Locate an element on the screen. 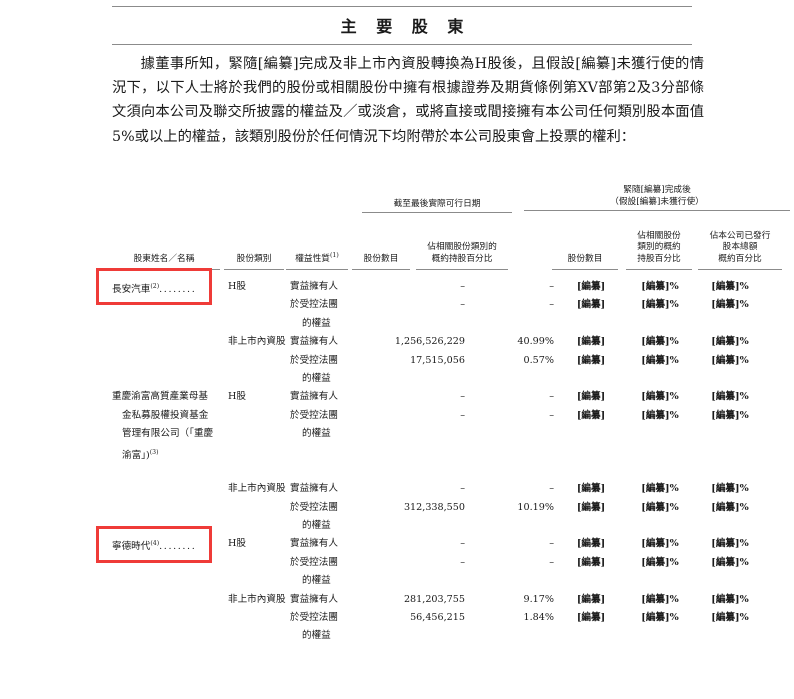 Image resolution: width=794 pixels, height=699 pixels. column-header-pct-class-post: 佔相關股份 類別的概約 持股百分比 is located at coordinates (659, 250).